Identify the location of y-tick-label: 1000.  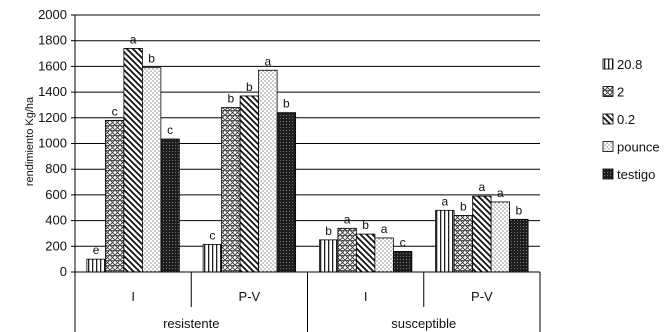
(52, 143).